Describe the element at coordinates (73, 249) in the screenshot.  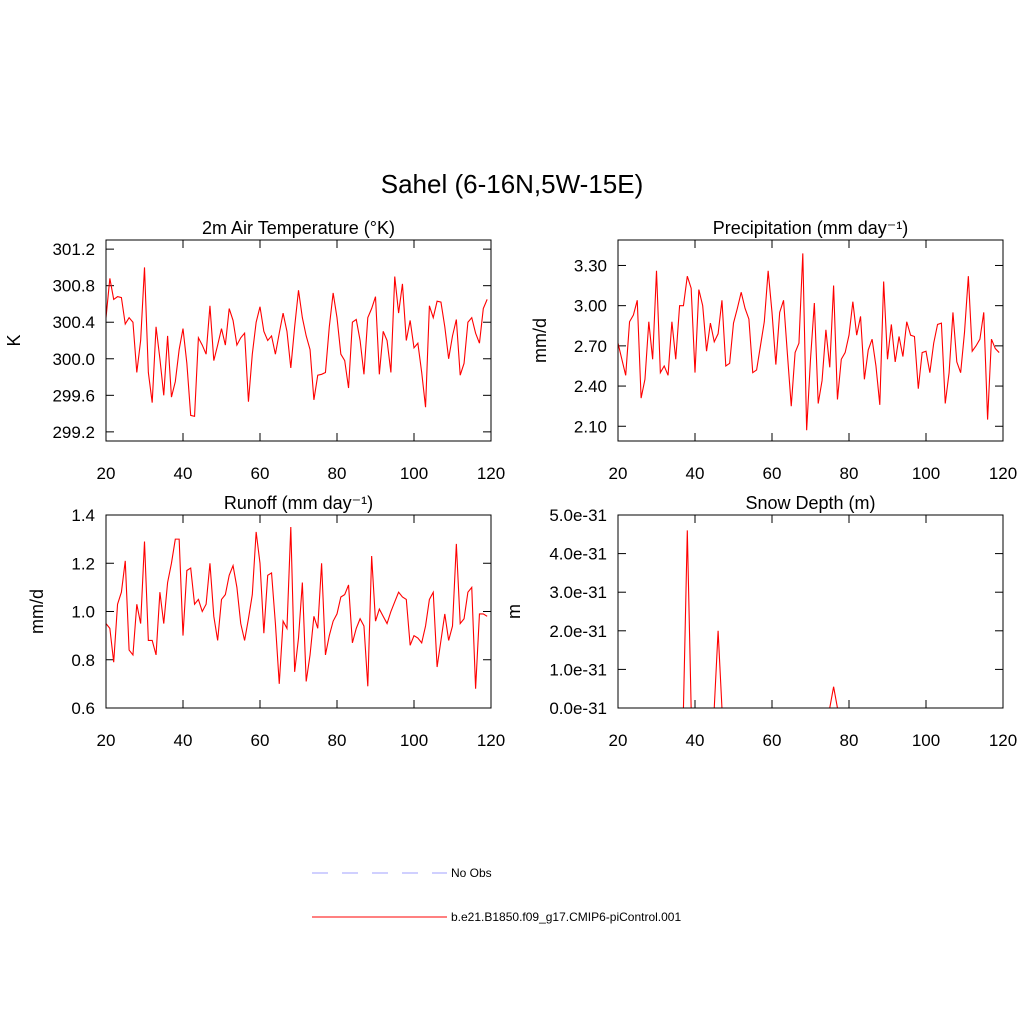
I see `y-tick-label: 301.2` at that location.